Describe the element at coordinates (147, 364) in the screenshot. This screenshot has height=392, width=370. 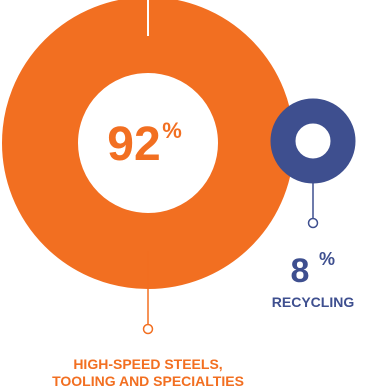
I see `primary-label-line-1: HIGH-SPEED STEELS,` at that location.